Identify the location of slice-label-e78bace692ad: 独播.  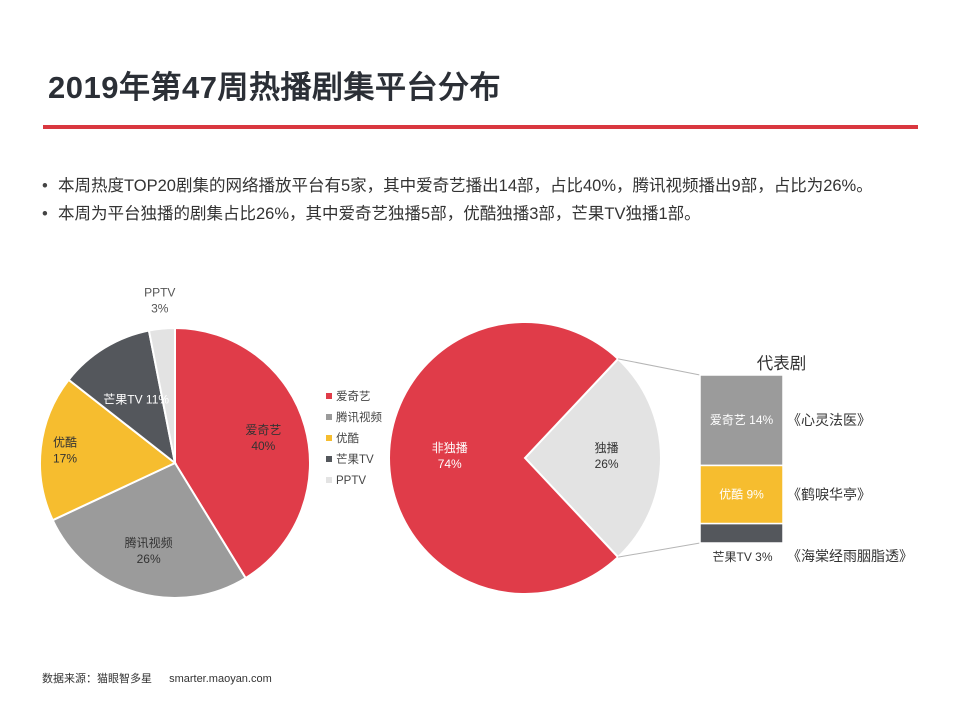
(607, 448).